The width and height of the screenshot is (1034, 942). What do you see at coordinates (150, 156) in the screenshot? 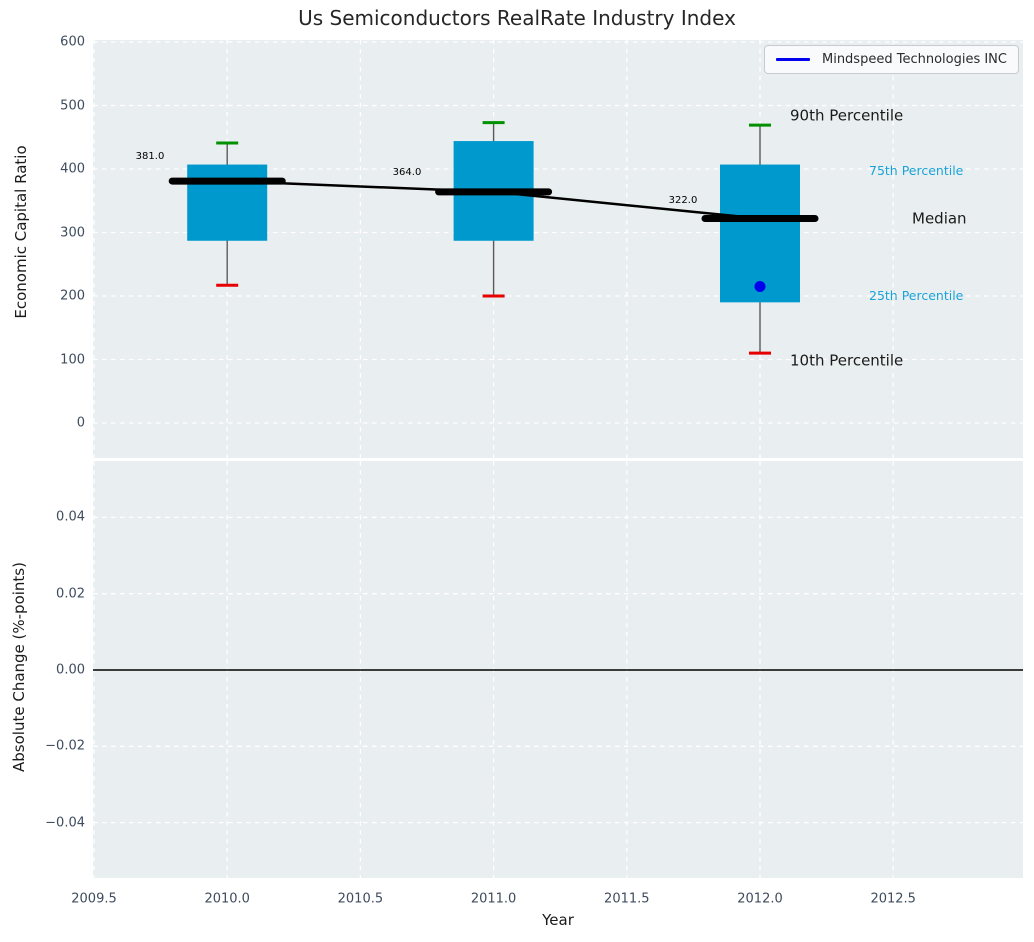
I see `median-value-label: 381.0` at bounding box center [150, 156].